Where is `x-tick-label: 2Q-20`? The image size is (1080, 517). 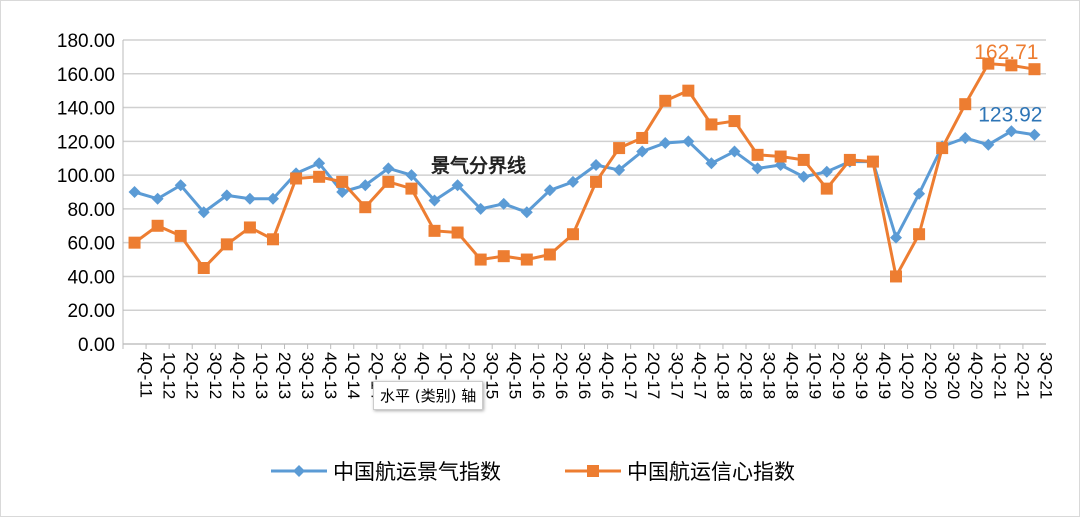
x-tick-label: 2Q-20 is located at coordinates (930, 375).